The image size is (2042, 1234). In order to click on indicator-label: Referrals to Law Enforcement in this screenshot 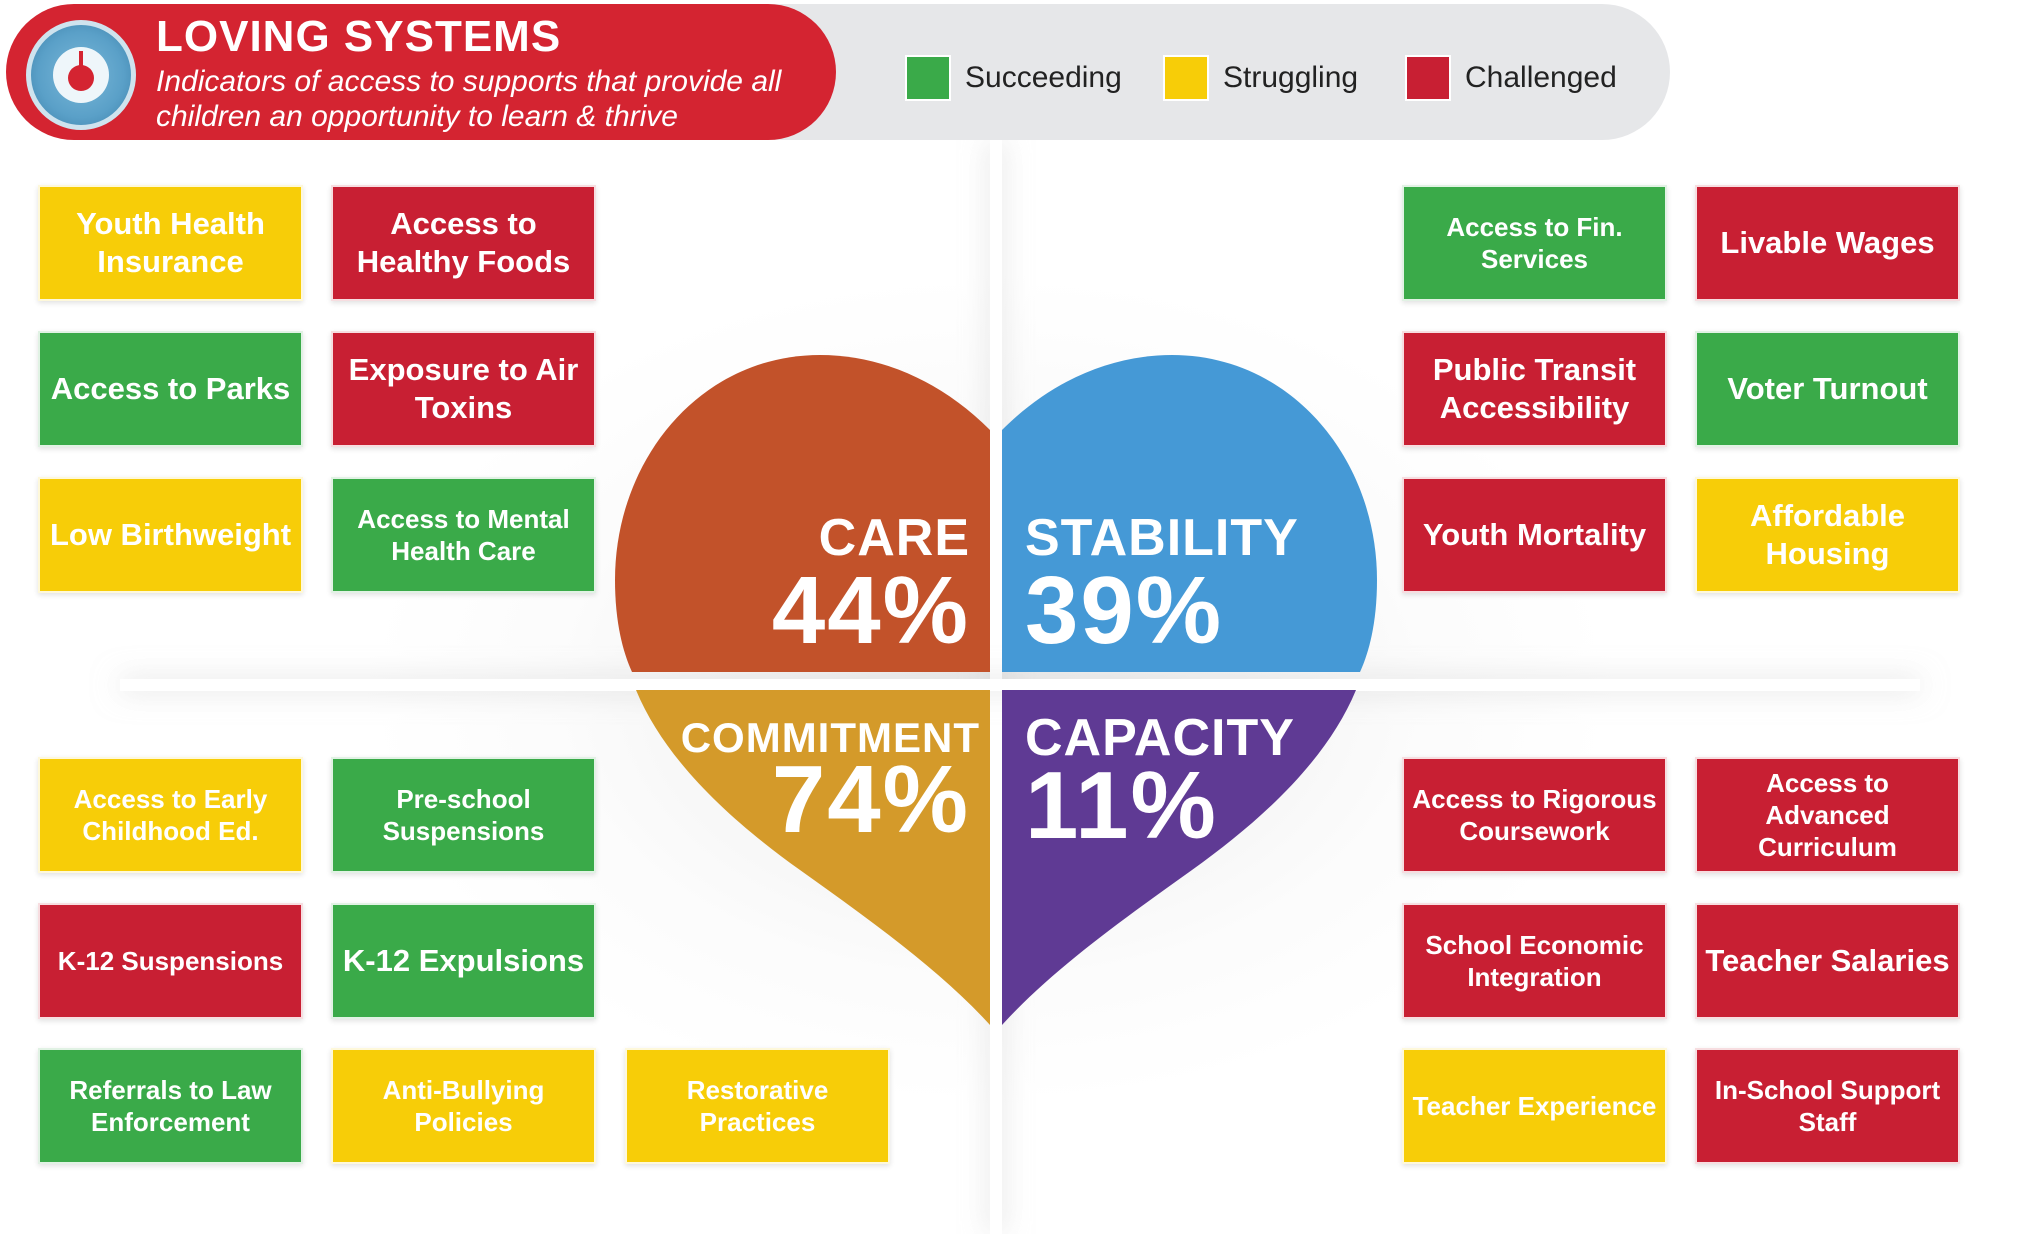, I will do `click(170, 1106)`.